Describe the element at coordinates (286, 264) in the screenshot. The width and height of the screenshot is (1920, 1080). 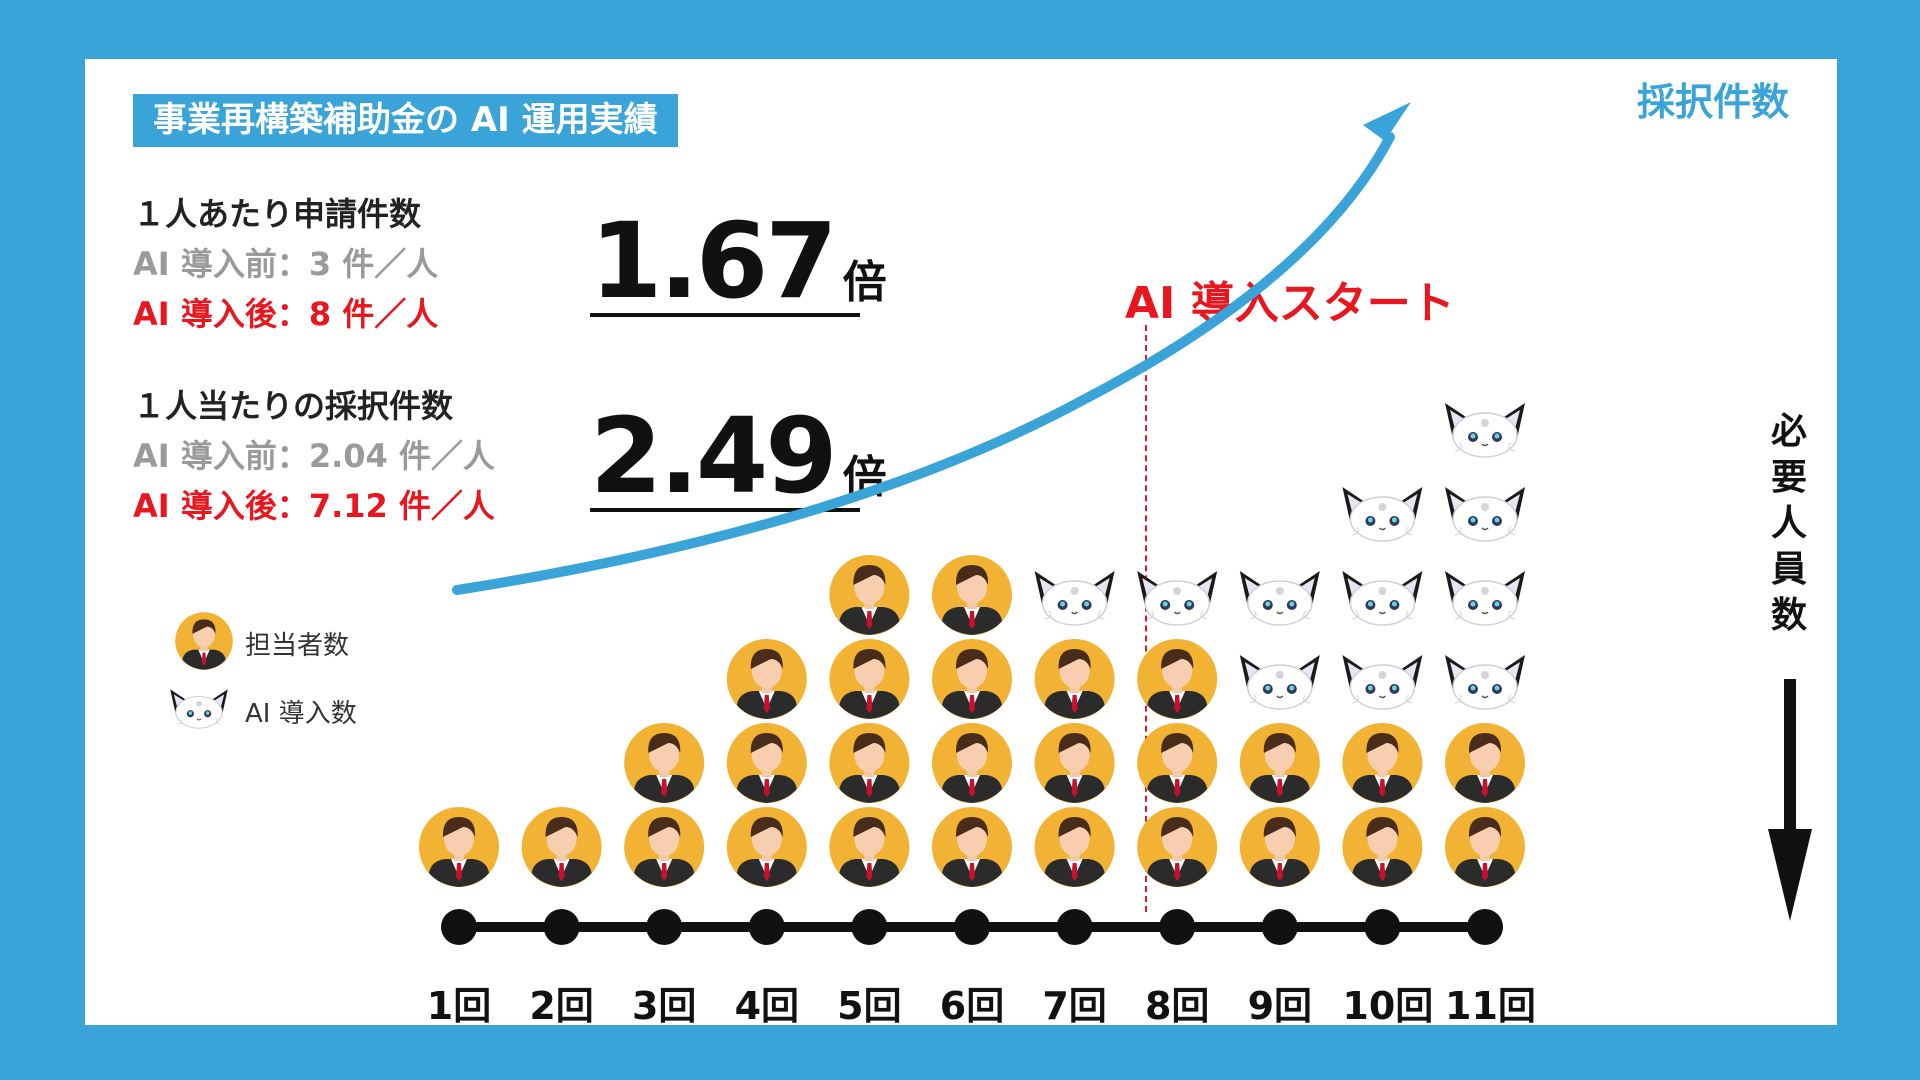
I see `stat1-before: AI 導入前：3 件／人` at that location.